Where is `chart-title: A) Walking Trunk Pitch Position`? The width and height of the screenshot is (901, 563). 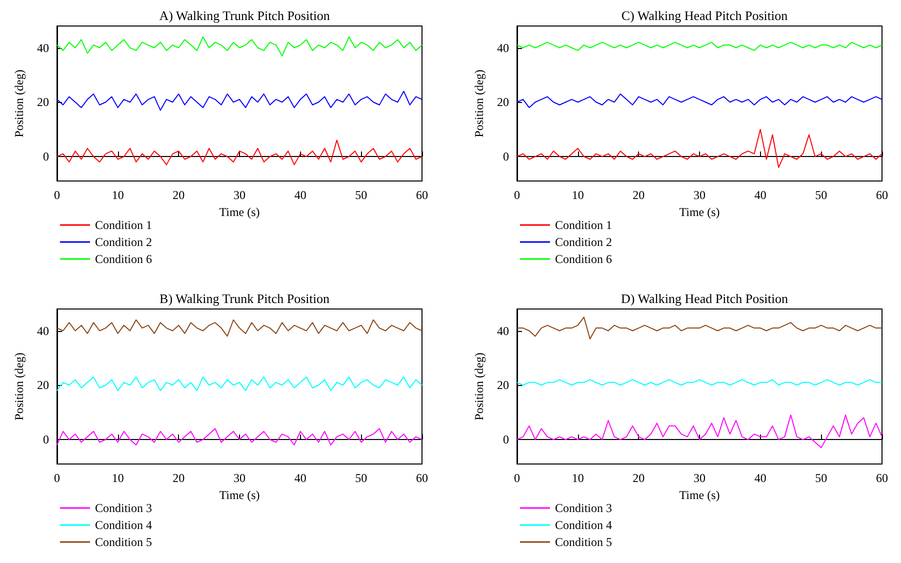 chart-title: A) Walking Trunk Pitch Position is located at coordinates (244, 15).